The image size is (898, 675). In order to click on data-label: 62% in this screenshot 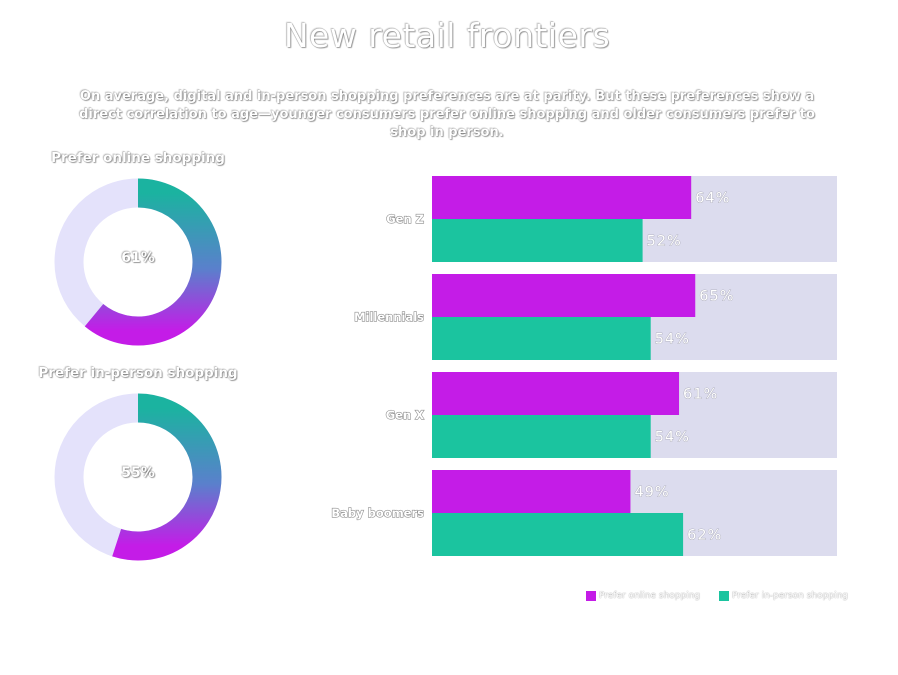, I will do `click(704, 536)`.